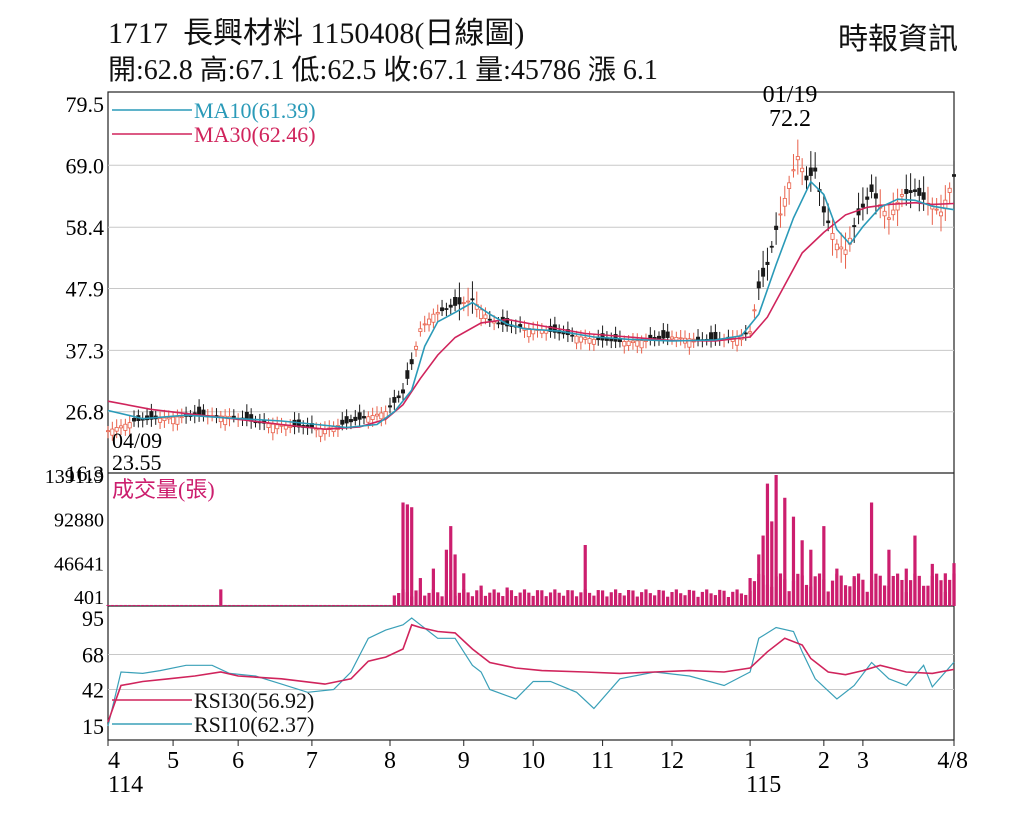 The height and width of the screenshot is (819, 1024). Describe the element at coordinates (114, 761) in the screenshot. I see `x-tick-label: 4` at that location.